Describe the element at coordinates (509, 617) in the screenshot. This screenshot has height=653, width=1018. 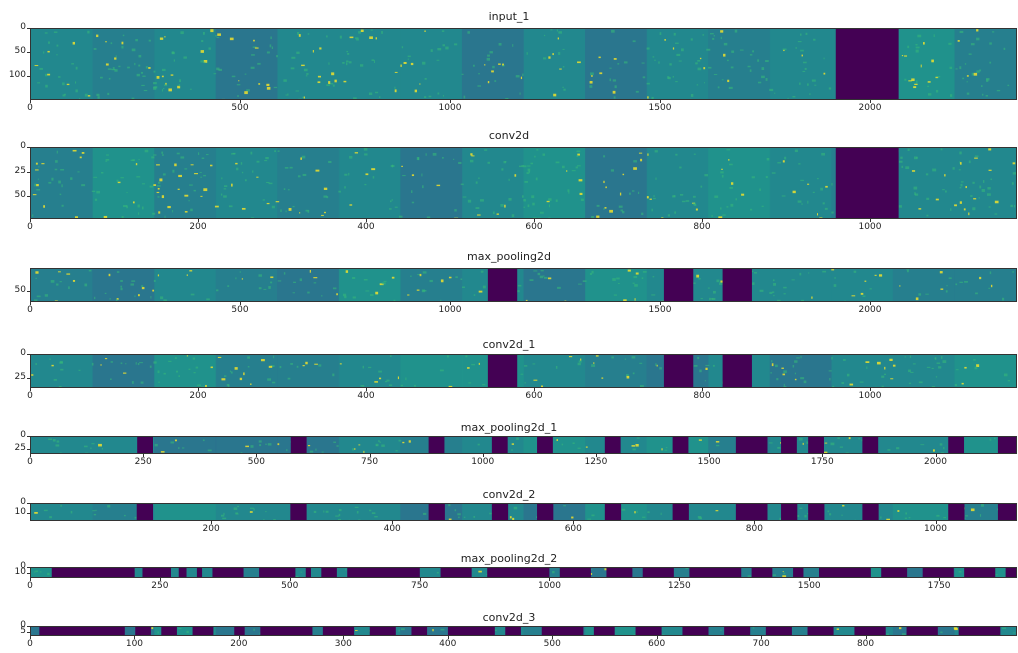
I see `panel-title: conv2d_3` at that location.